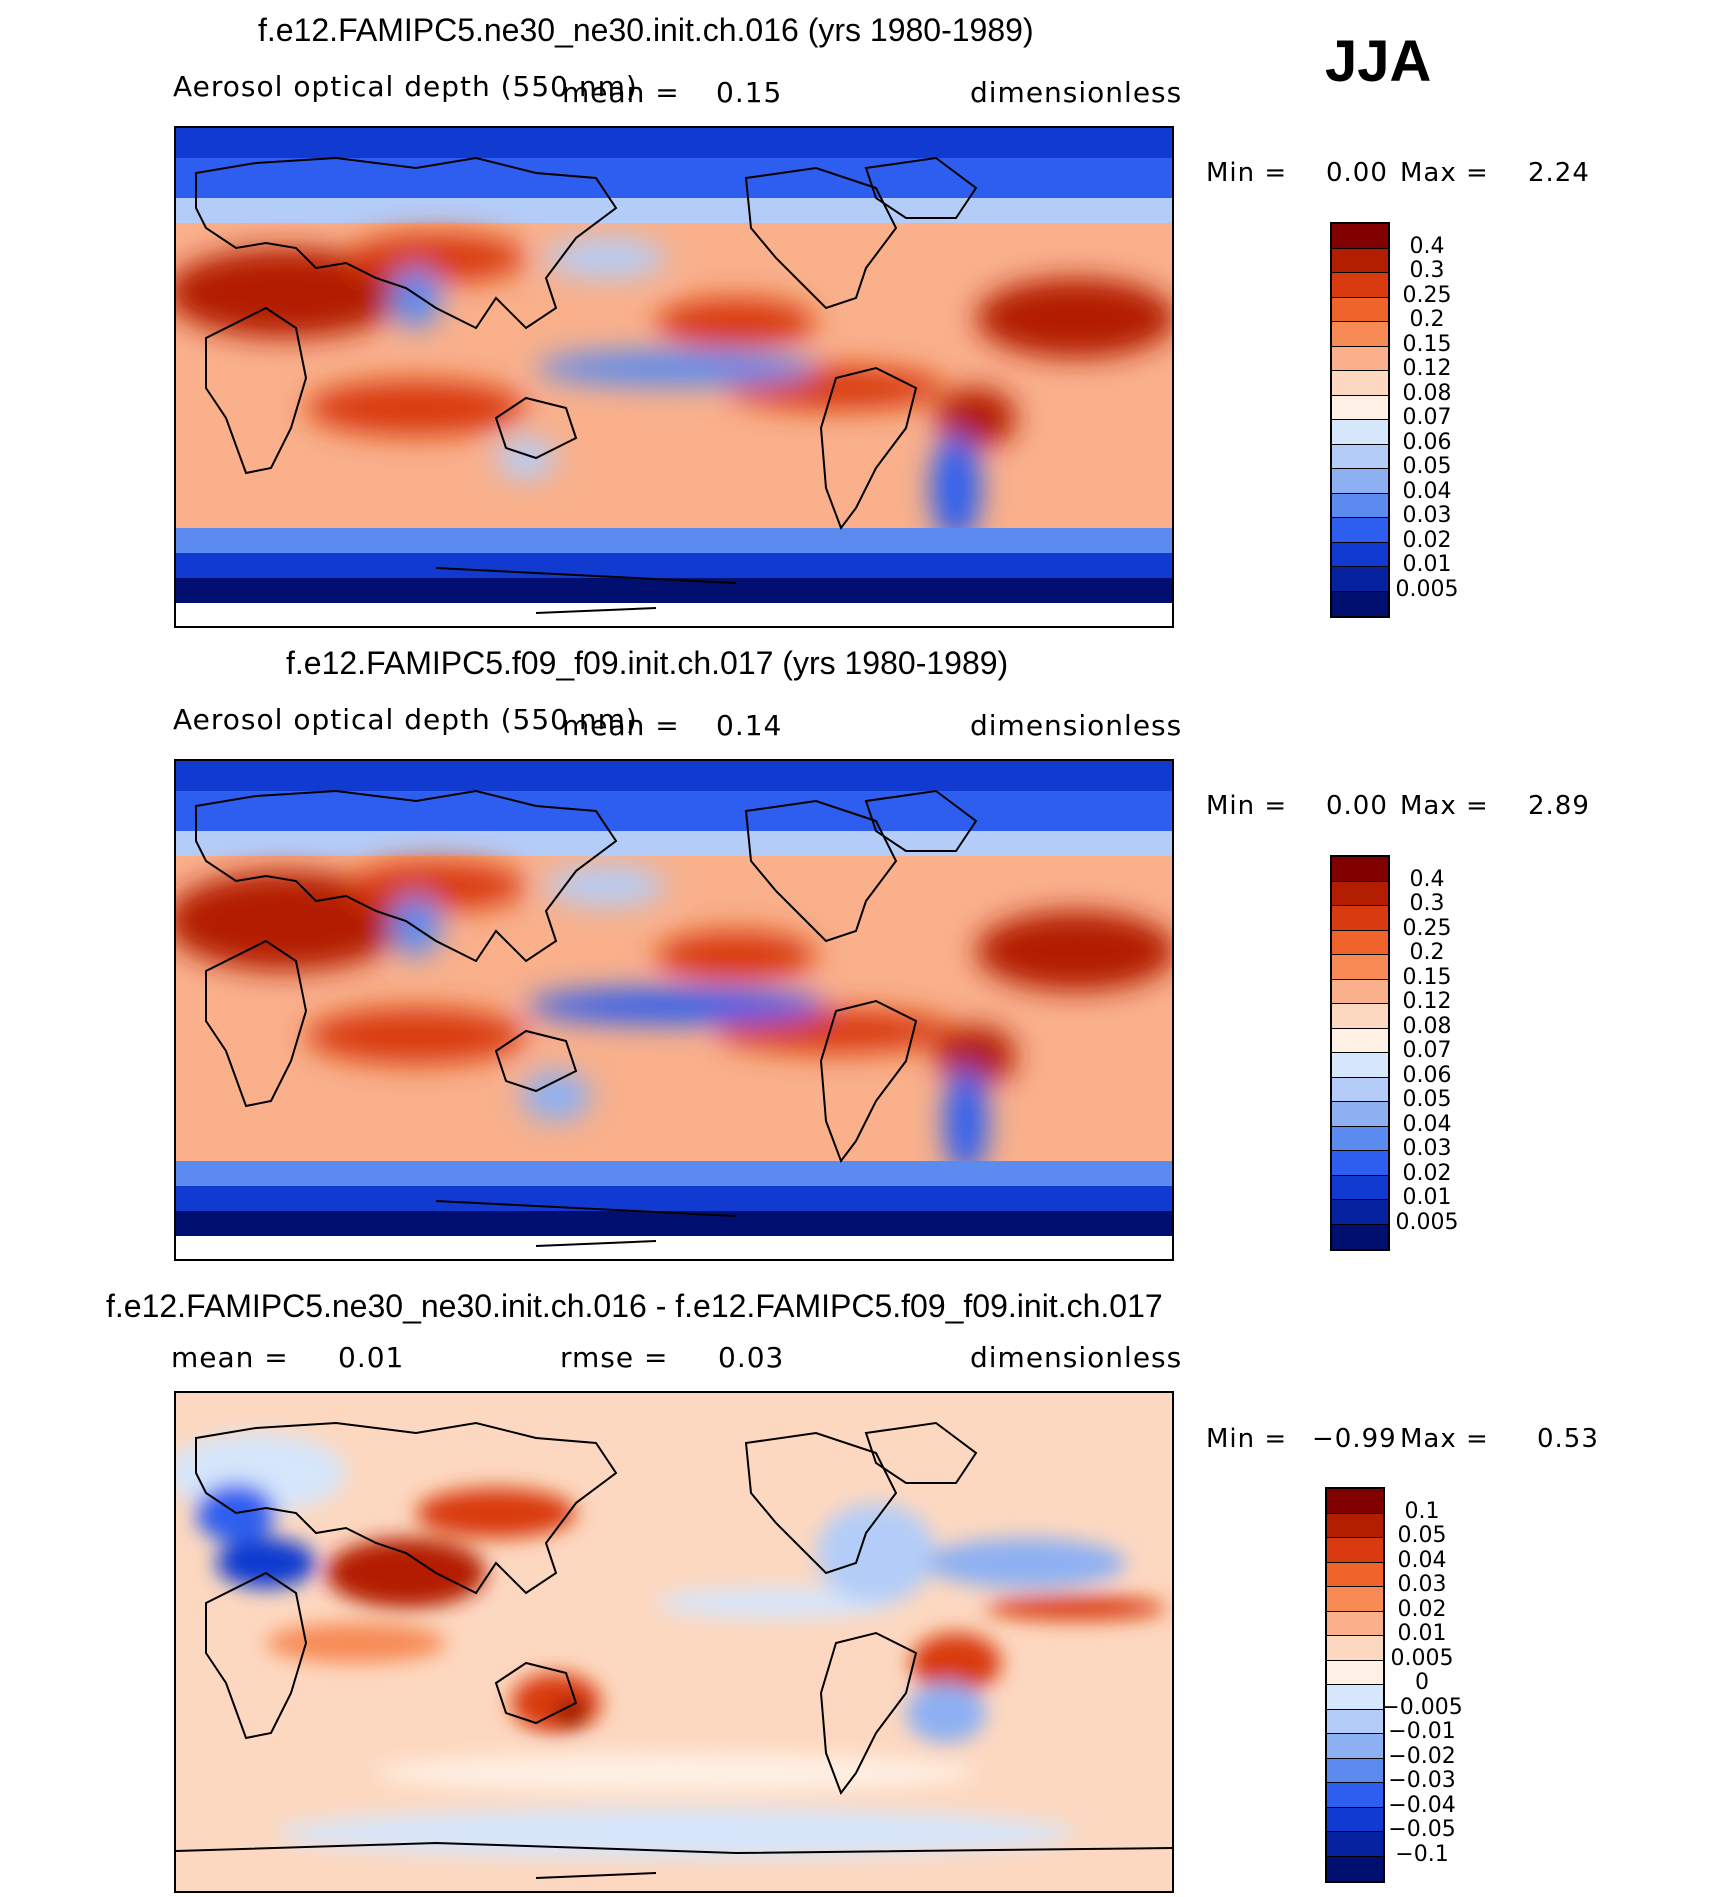  I want to click on panel1-mean-value: 0.15, so click(749, 92).